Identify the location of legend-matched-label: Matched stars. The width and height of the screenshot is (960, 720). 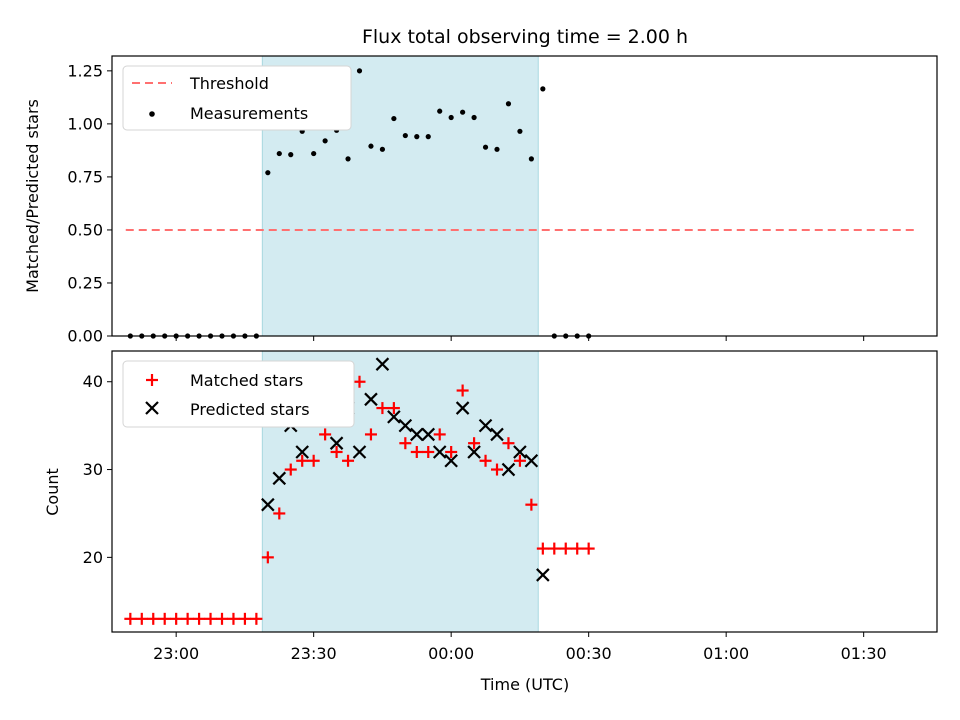
(246, 380).